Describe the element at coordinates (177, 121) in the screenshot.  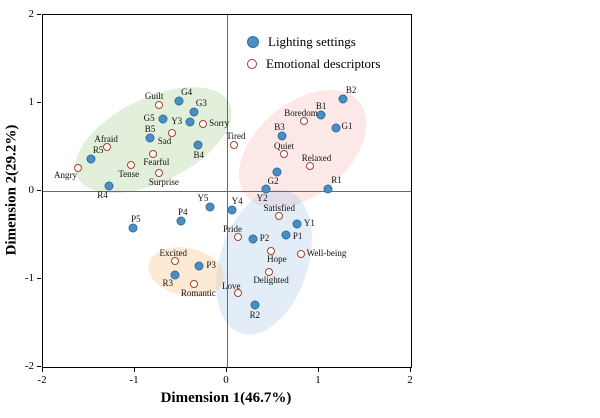
I see `point-label-y3: Y3` at that location.